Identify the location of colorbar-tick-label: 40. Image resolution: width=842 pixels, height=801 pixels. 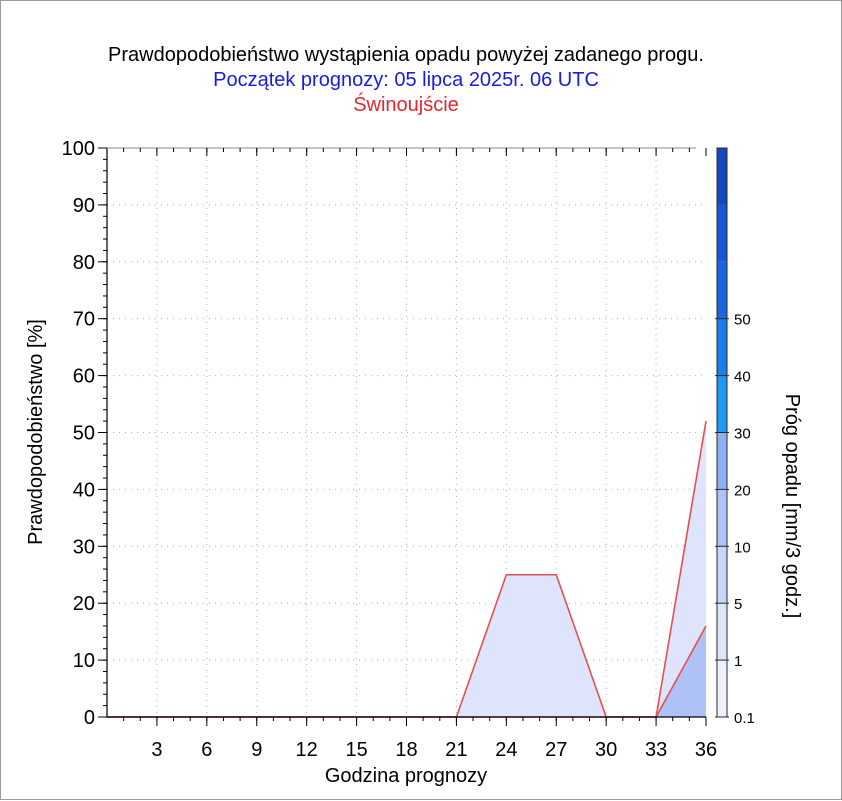
(742, 377).